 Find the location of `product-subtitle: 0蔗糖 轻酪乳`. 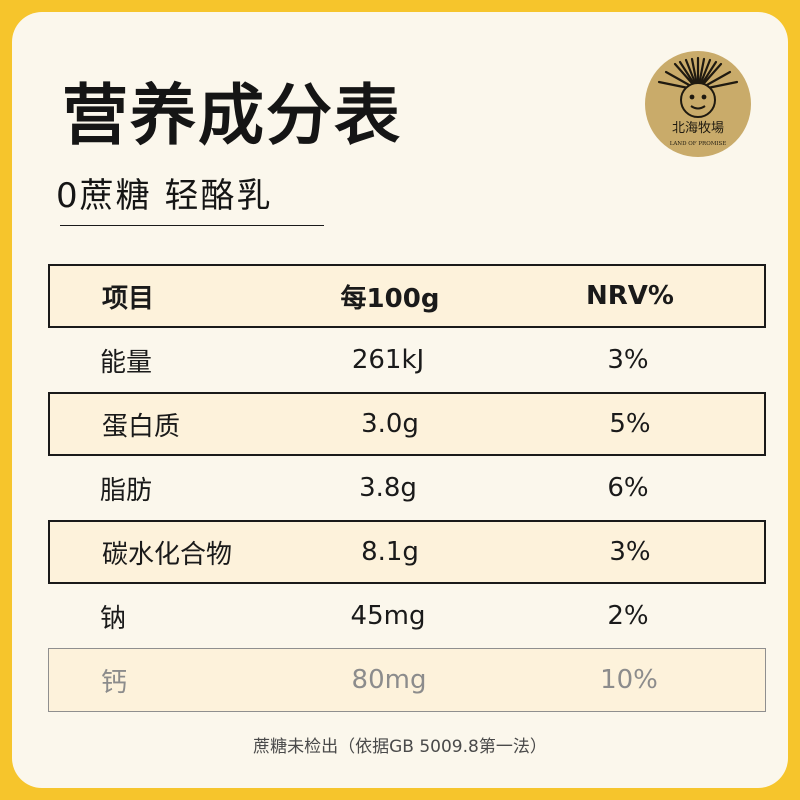

product-subtitle: 0蔗糖 轻酪乳 is located at coordinates (164, 196).